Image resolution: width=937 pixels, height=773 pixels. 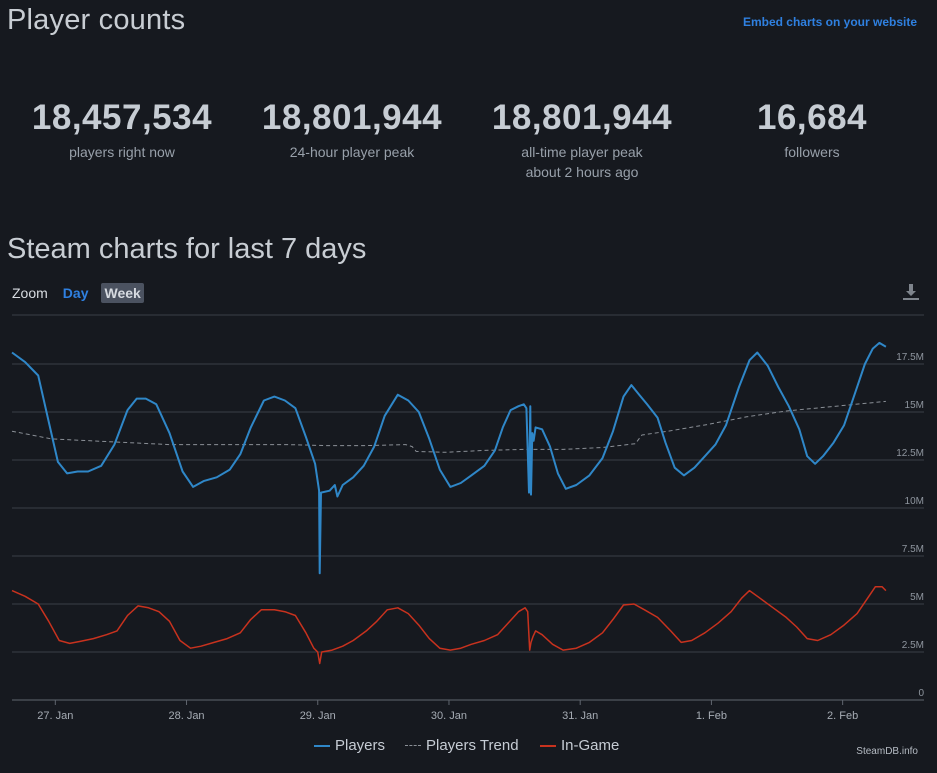 What do you see at coordinates (582, 172) in the screenshot?
I see `stat-sublabel: about 2 hours ago` at bounding box center [582, 172].